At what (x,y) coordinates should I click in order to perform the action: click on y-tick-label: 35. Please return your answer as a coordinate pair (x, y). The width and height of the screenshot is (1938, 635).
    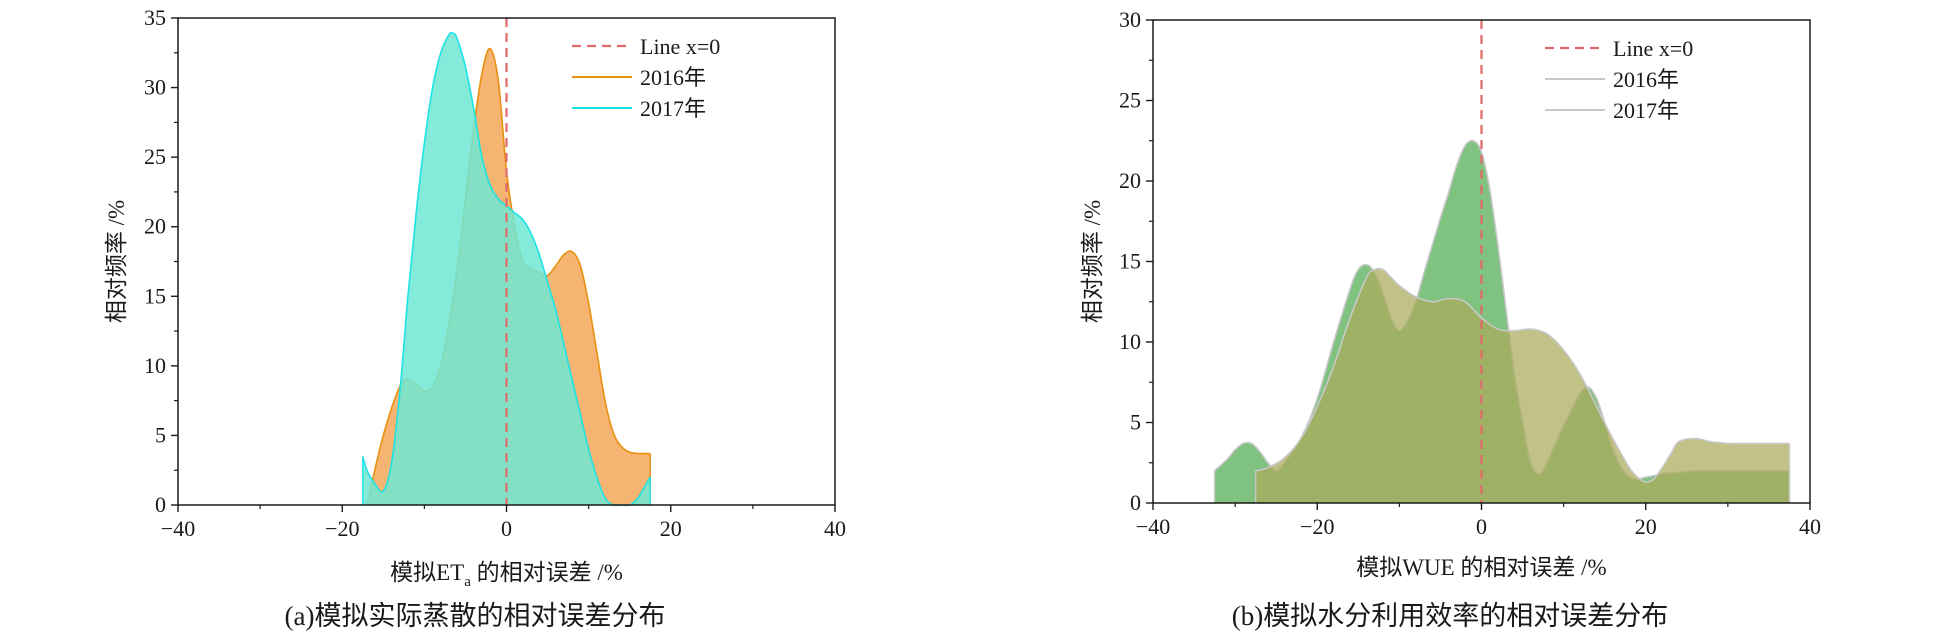
    Looking at the image, I should click on (155, 17).